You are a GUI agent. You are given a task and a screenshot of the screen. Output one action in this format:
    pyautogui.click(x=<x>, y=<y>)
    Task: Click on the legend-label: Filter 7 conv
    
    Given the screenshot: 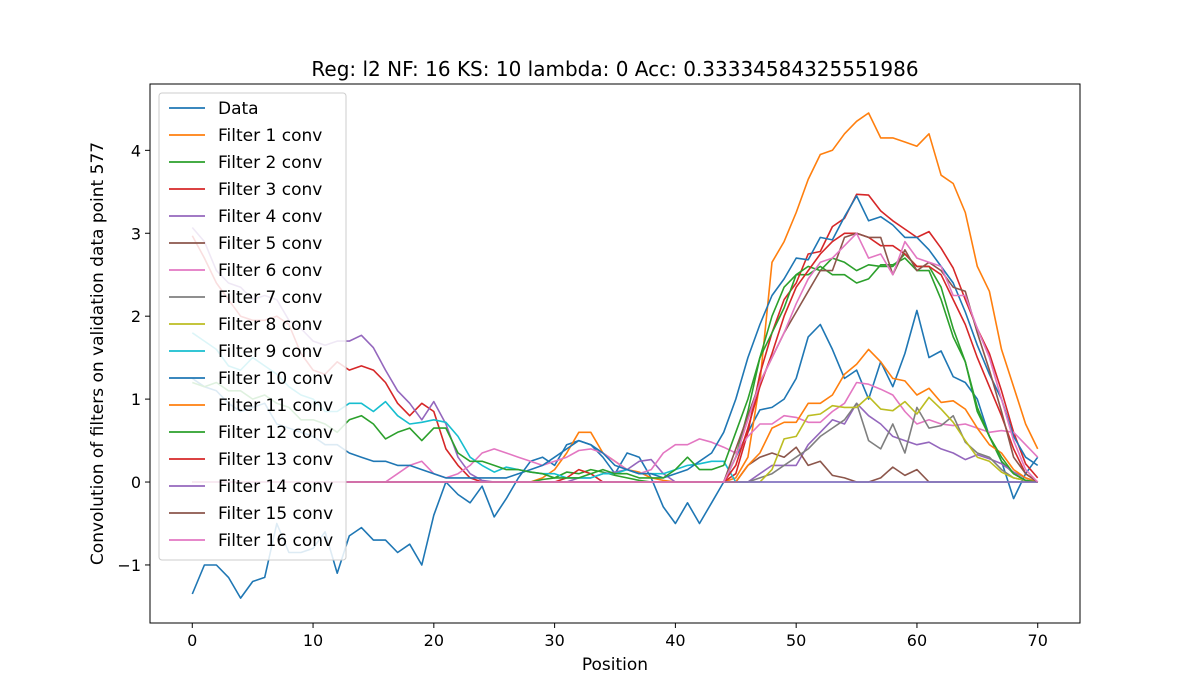 What is the action you would take?
    pyautogui.click(x=270, y=298)
    